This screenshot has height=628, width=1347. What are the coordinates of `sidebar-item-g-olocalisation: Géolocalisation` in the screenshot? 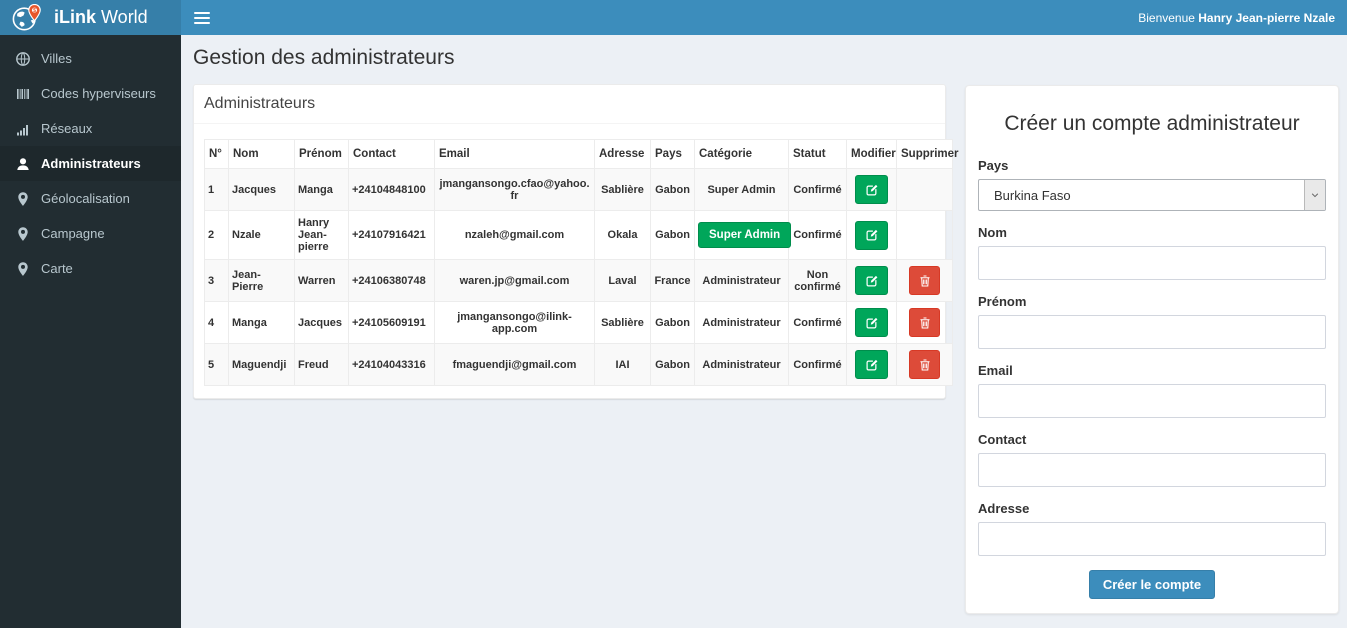 It's located at (90, 198).